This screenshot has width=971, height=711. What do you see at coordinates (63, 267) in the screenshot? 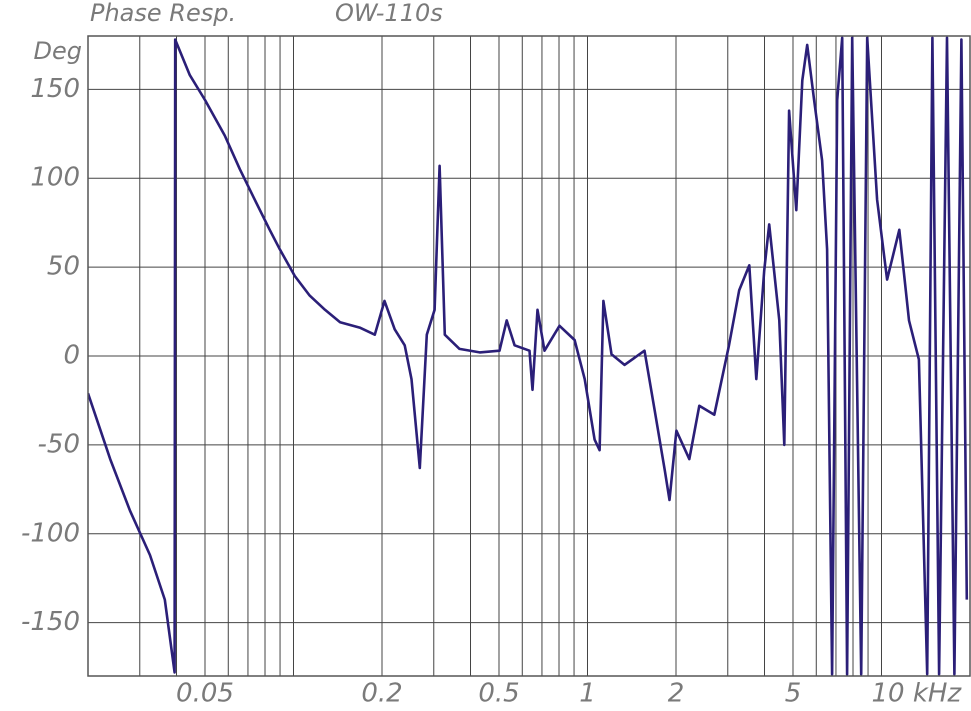
I see `y-tick-label: 50` at bounding box center [63, 267].